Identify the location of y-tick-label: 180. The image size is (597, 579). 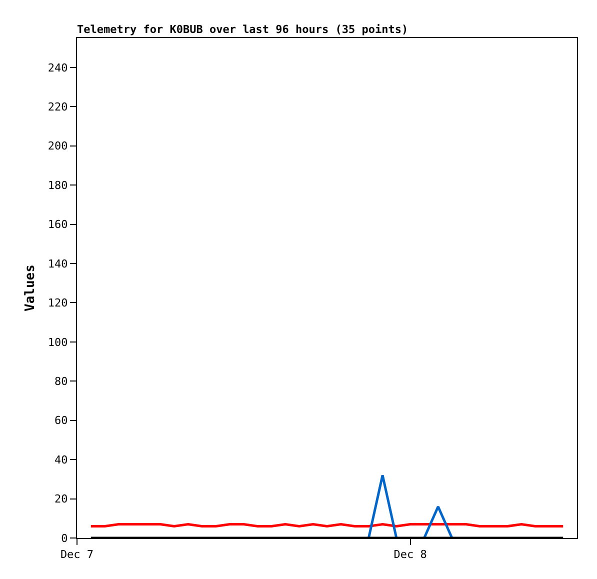
(58, 185).